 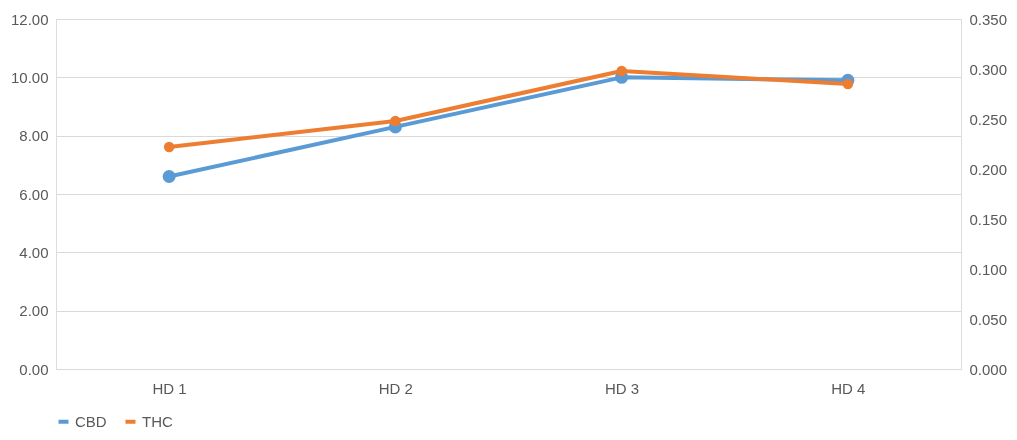 What do you see at coordinates (622, 388) in the screenshot?
I see `x-tick-label: HD 3` at bounding box center [622, 388].